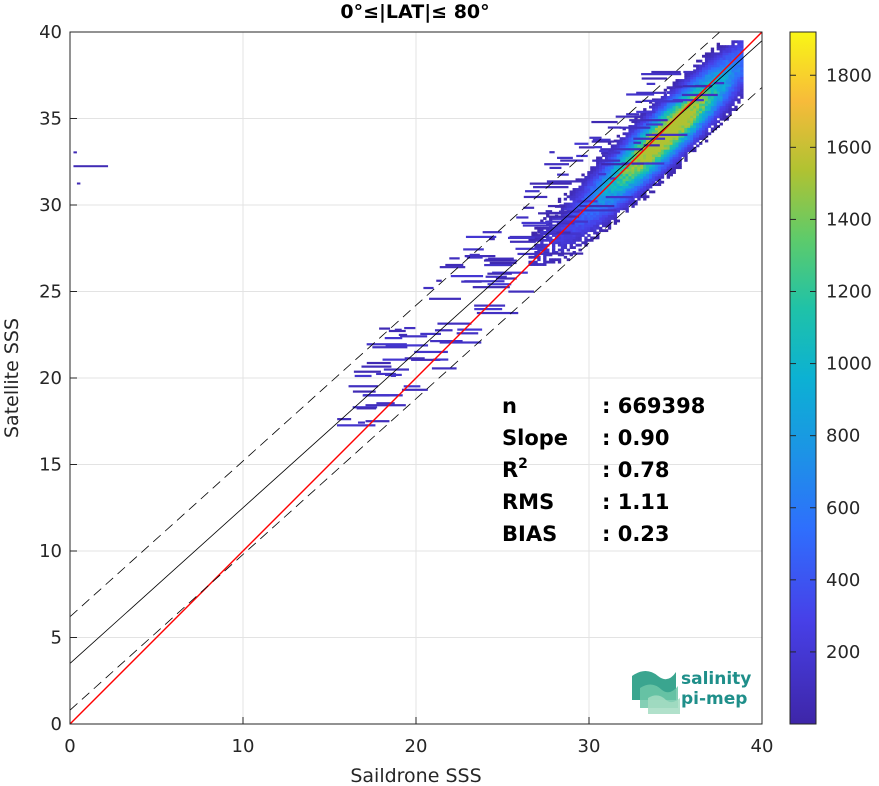  I want to click on y-tick-label: 40, so click(50, 32).